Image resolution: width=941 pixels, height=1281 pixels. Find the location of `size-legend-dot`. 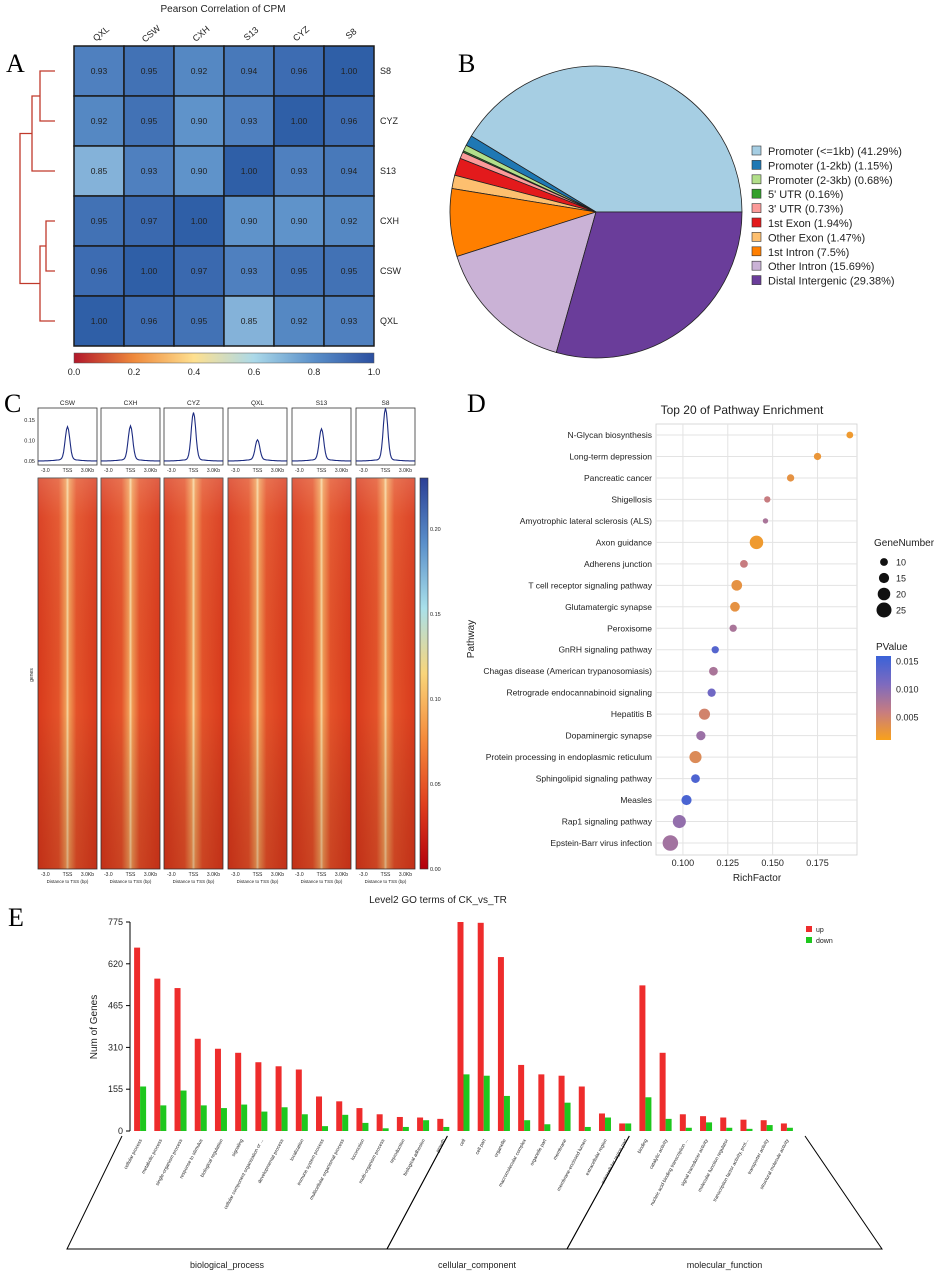

size-legend-dot is located at coordinates (884, 594).